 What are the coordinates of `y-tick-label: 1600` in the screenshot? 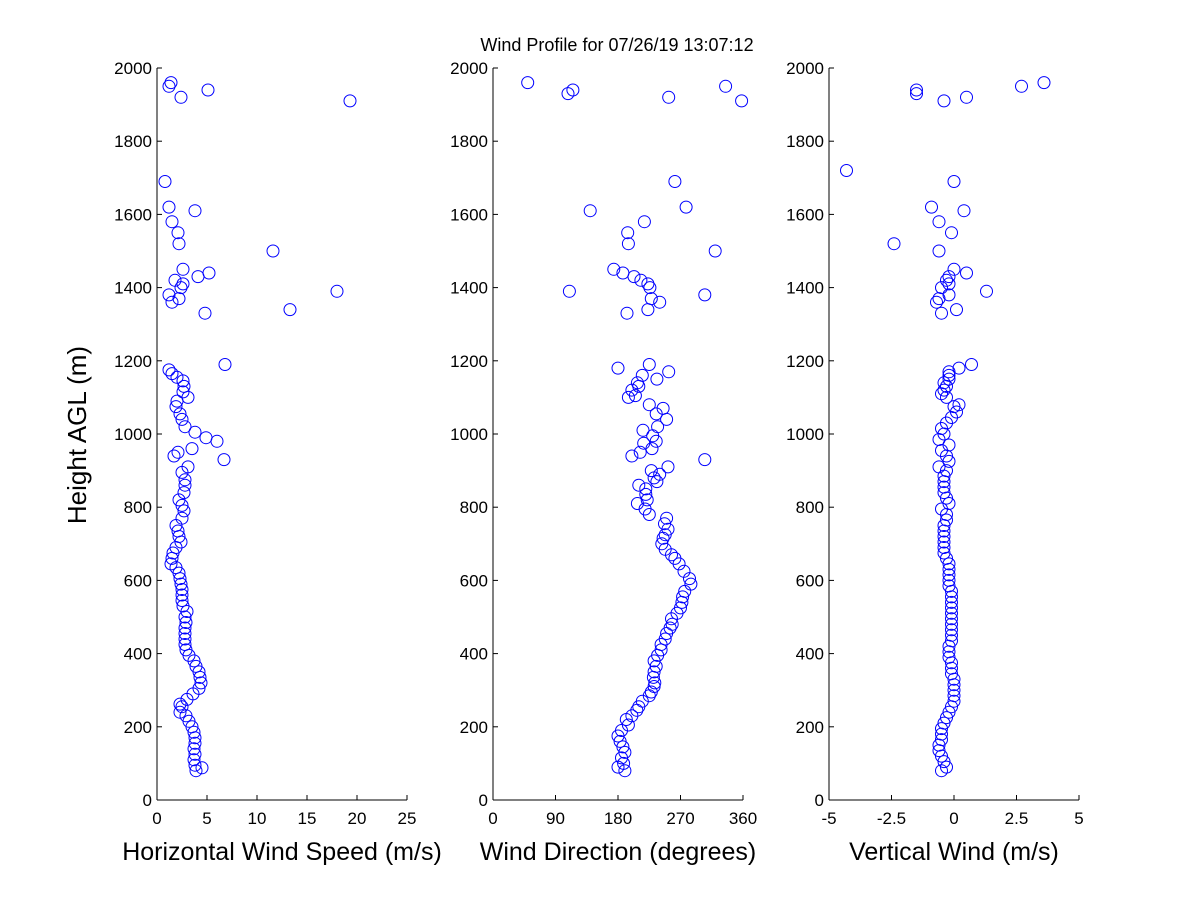 It's located at (133, 214).